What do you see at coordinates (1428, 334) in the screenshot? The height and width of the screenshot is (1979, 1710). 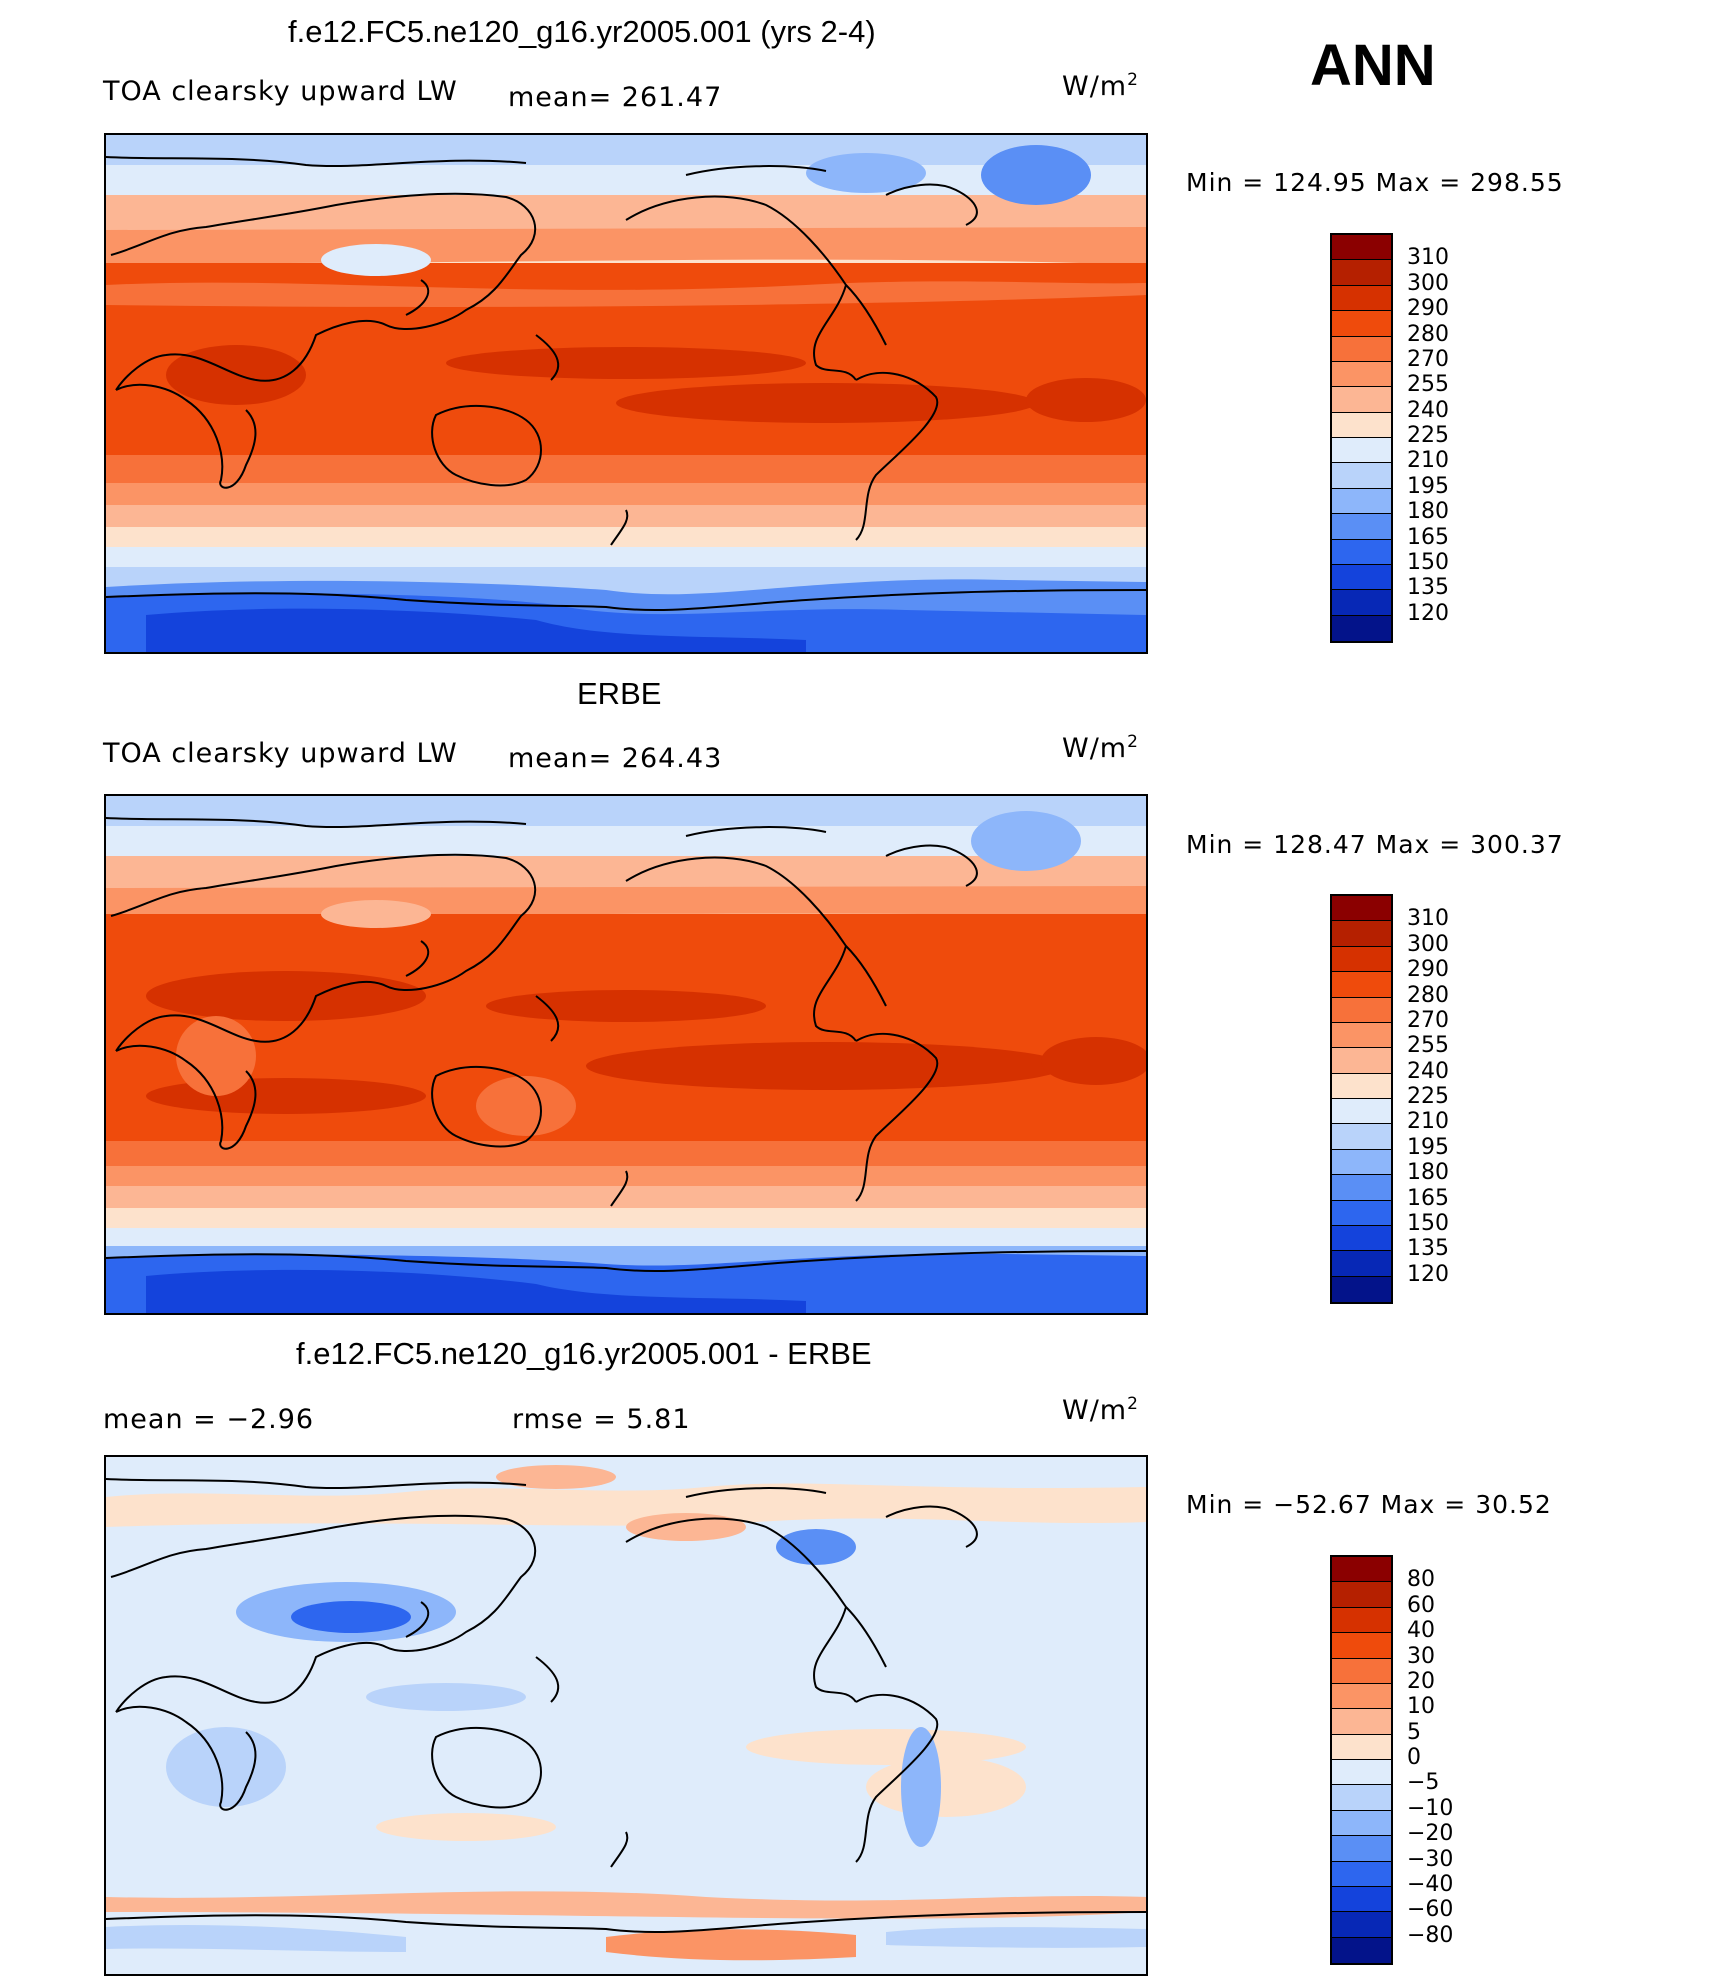 I see `colorbar-model-label: 280` at bounding box center [1428, 334].